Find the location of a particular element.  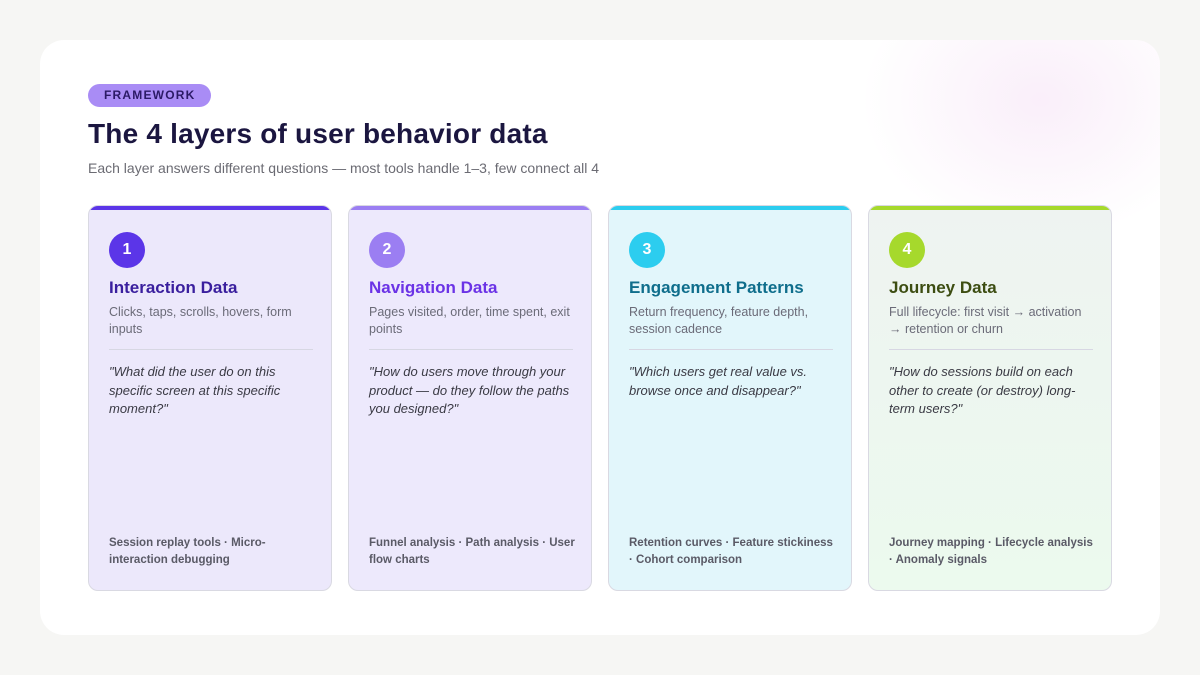

layer-number-badge: 4 is located at coordinates (907, 250).